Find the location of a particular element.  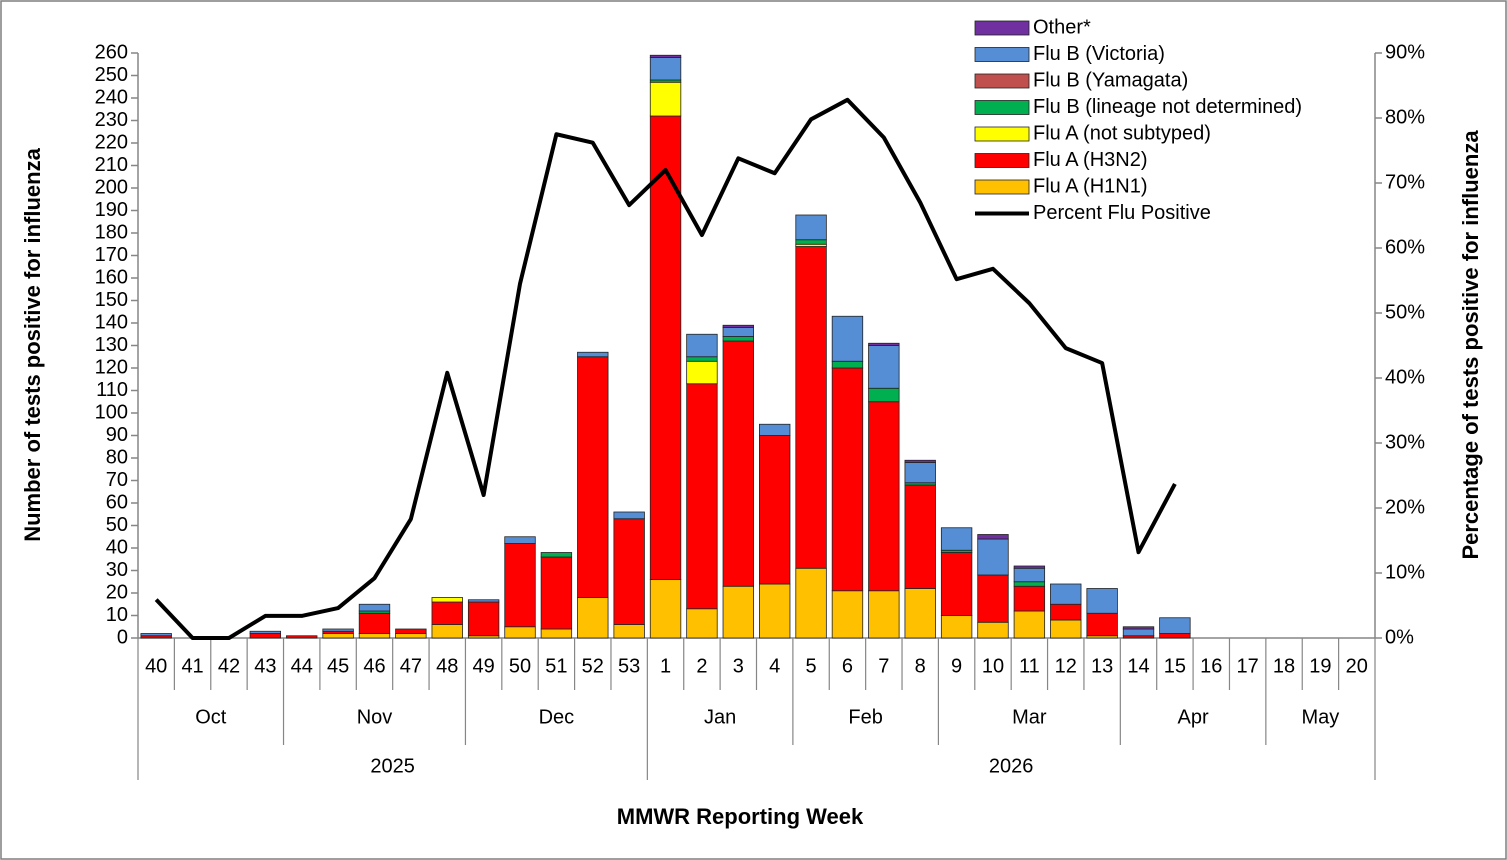

y2-tick-label: 50% is located at coordinates (1405, 312).